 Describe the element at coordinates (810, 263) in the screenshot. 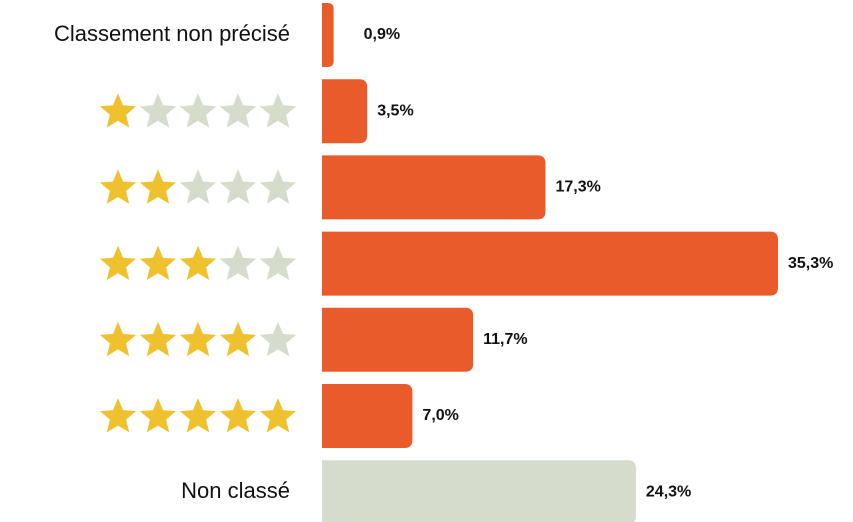

I see `value-label: 35,3%` at that location.